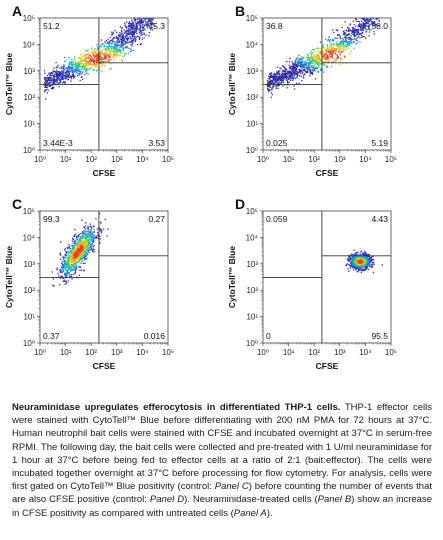 Image resolution: width=443 pixels, height=540 pixels. I want to click on scatter-points, so click(364, 261).